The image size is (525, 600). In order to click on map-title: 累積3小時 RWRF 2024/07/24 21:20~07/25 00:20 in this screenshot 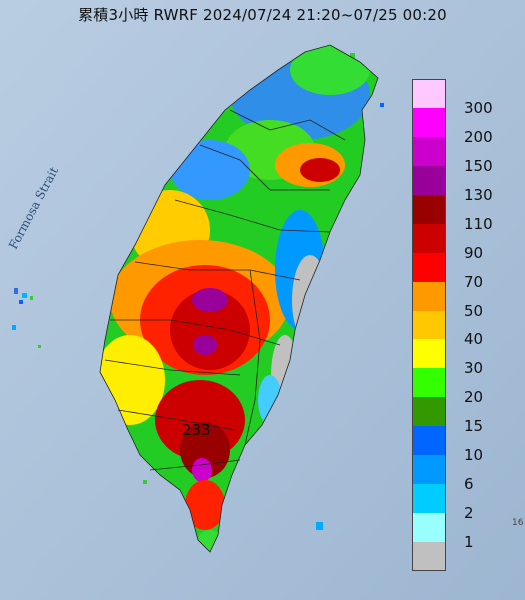, I will do `click(262, 15)`.